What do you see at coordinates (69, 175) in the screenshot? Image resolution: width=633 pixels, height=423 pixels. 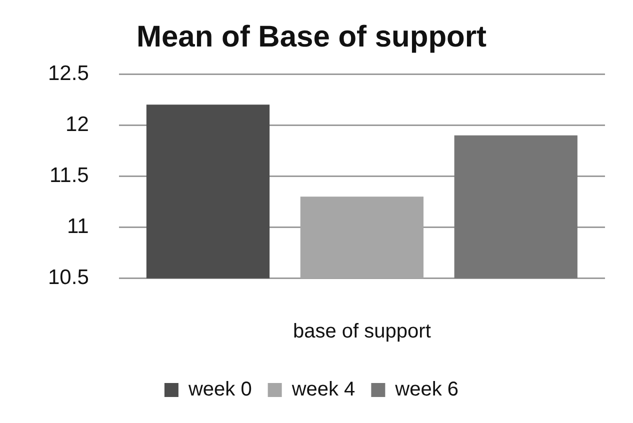 I see `y-tick-label: 11.5` at bounding box center [69, 175].